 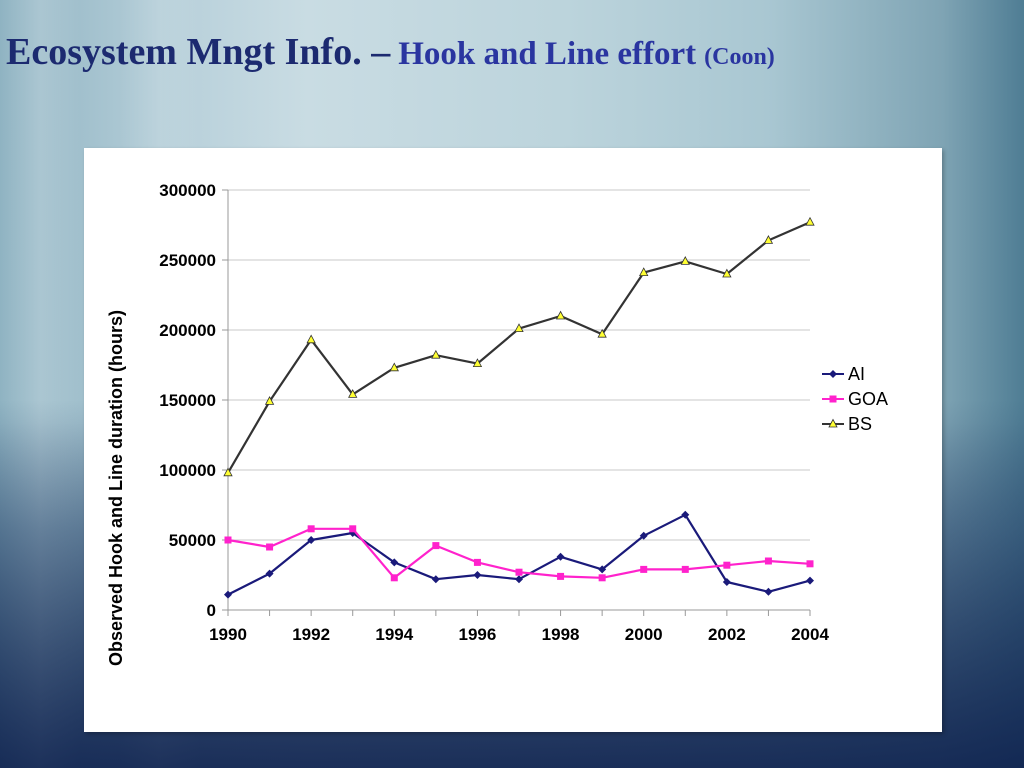 I want to click on x-tick-label: 2002, so click(x=727, y=634).